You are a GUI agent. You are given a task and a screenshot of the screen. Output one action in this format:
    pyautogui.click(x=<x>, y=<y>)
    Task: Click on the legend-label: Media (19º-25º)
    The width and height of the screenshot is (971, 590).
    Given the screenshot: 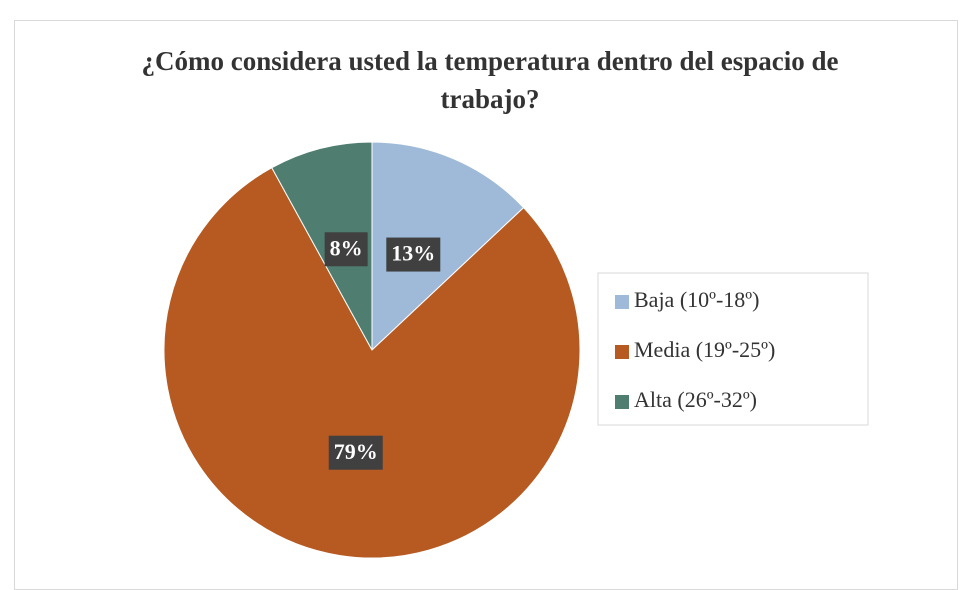 What is the action you would take?
    pyautogui.click(x=704, y=349)
    